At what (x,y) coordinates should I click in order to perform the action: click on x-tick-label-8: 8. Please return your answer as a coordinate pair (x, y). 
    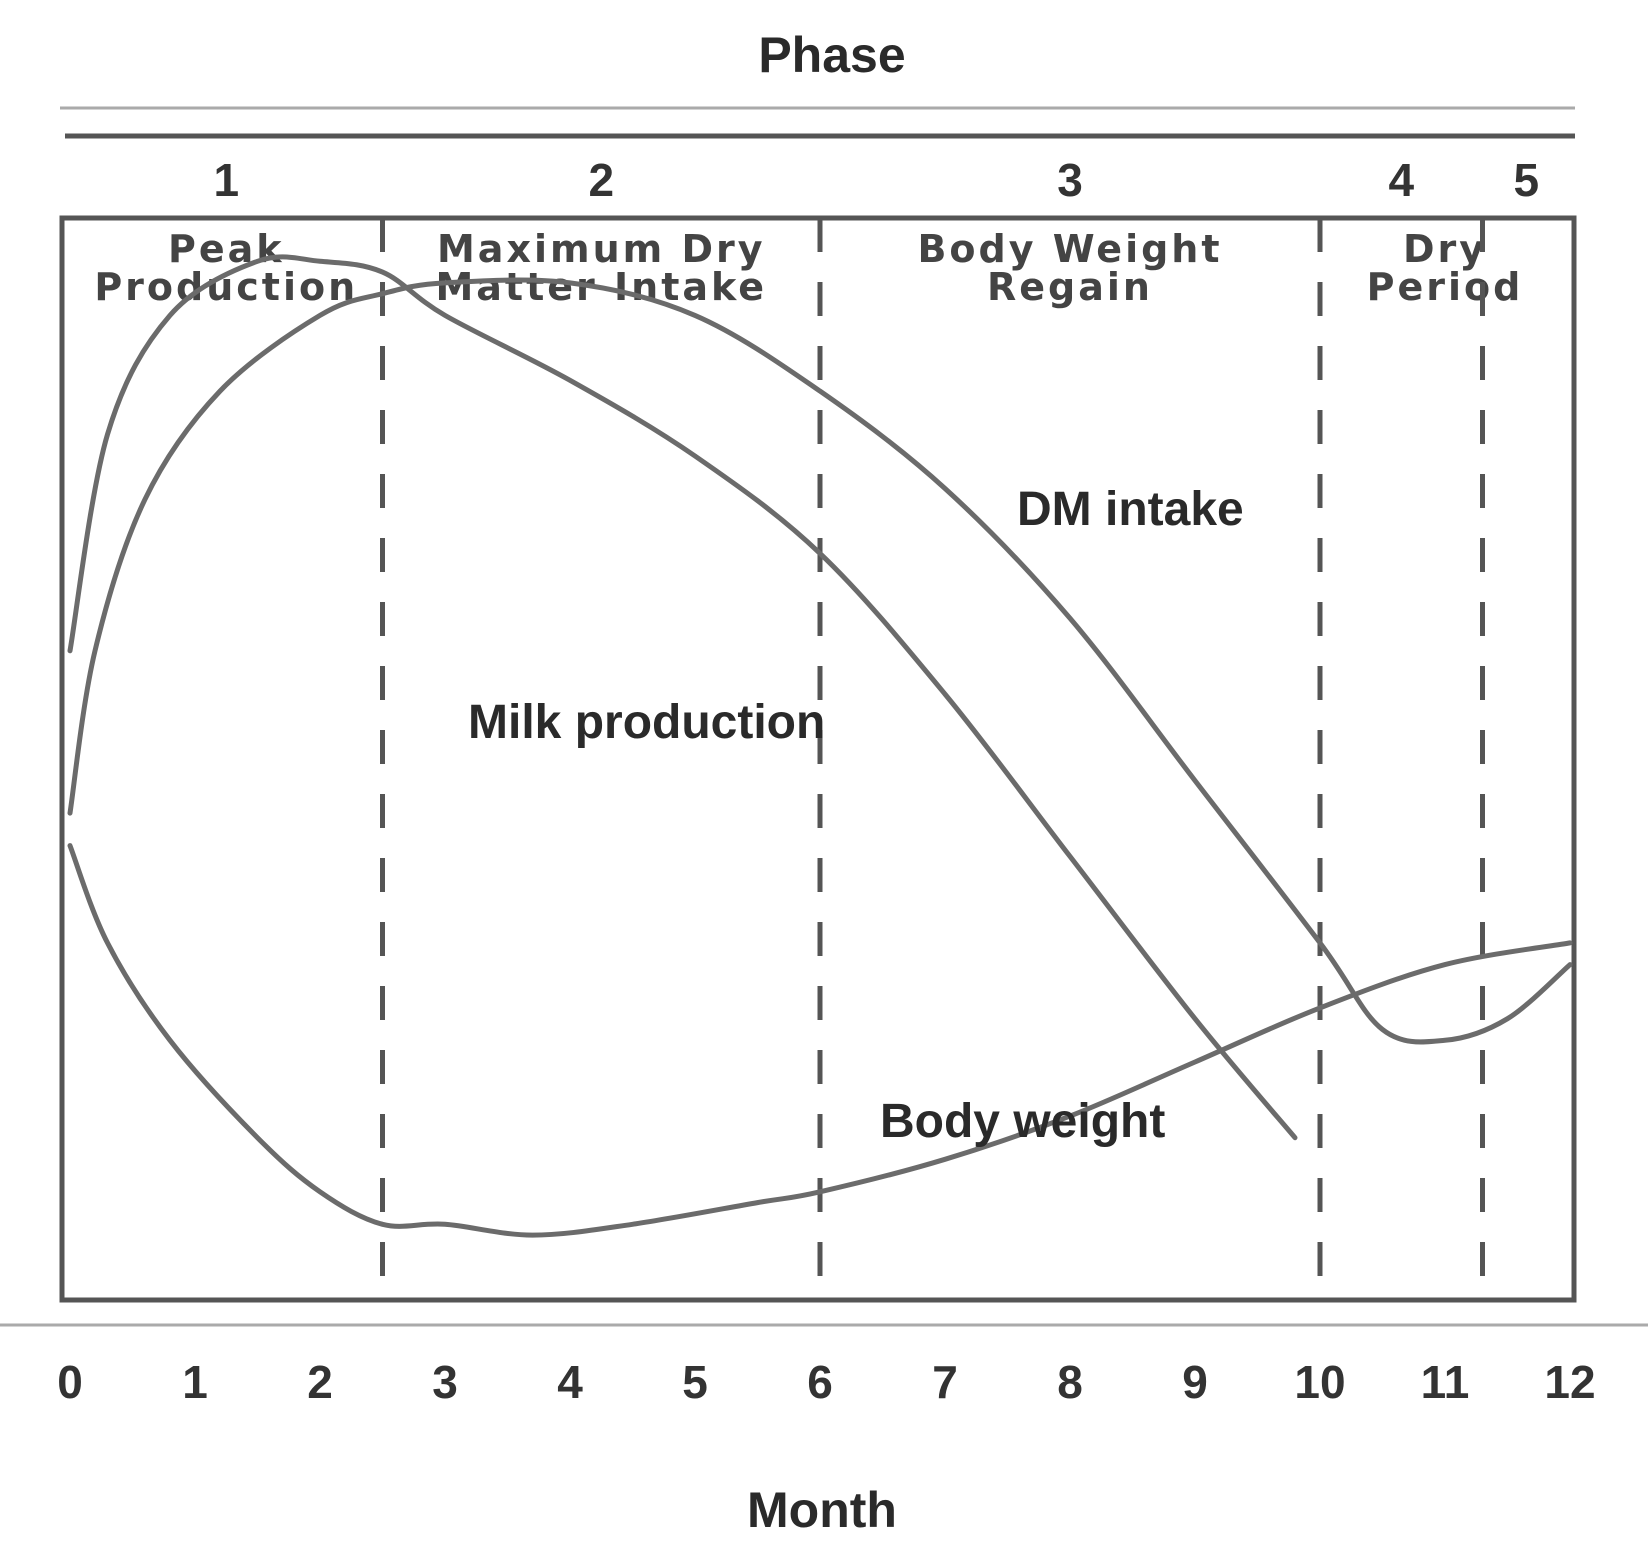
    Looking at the image, I should click on (1070, 1382).